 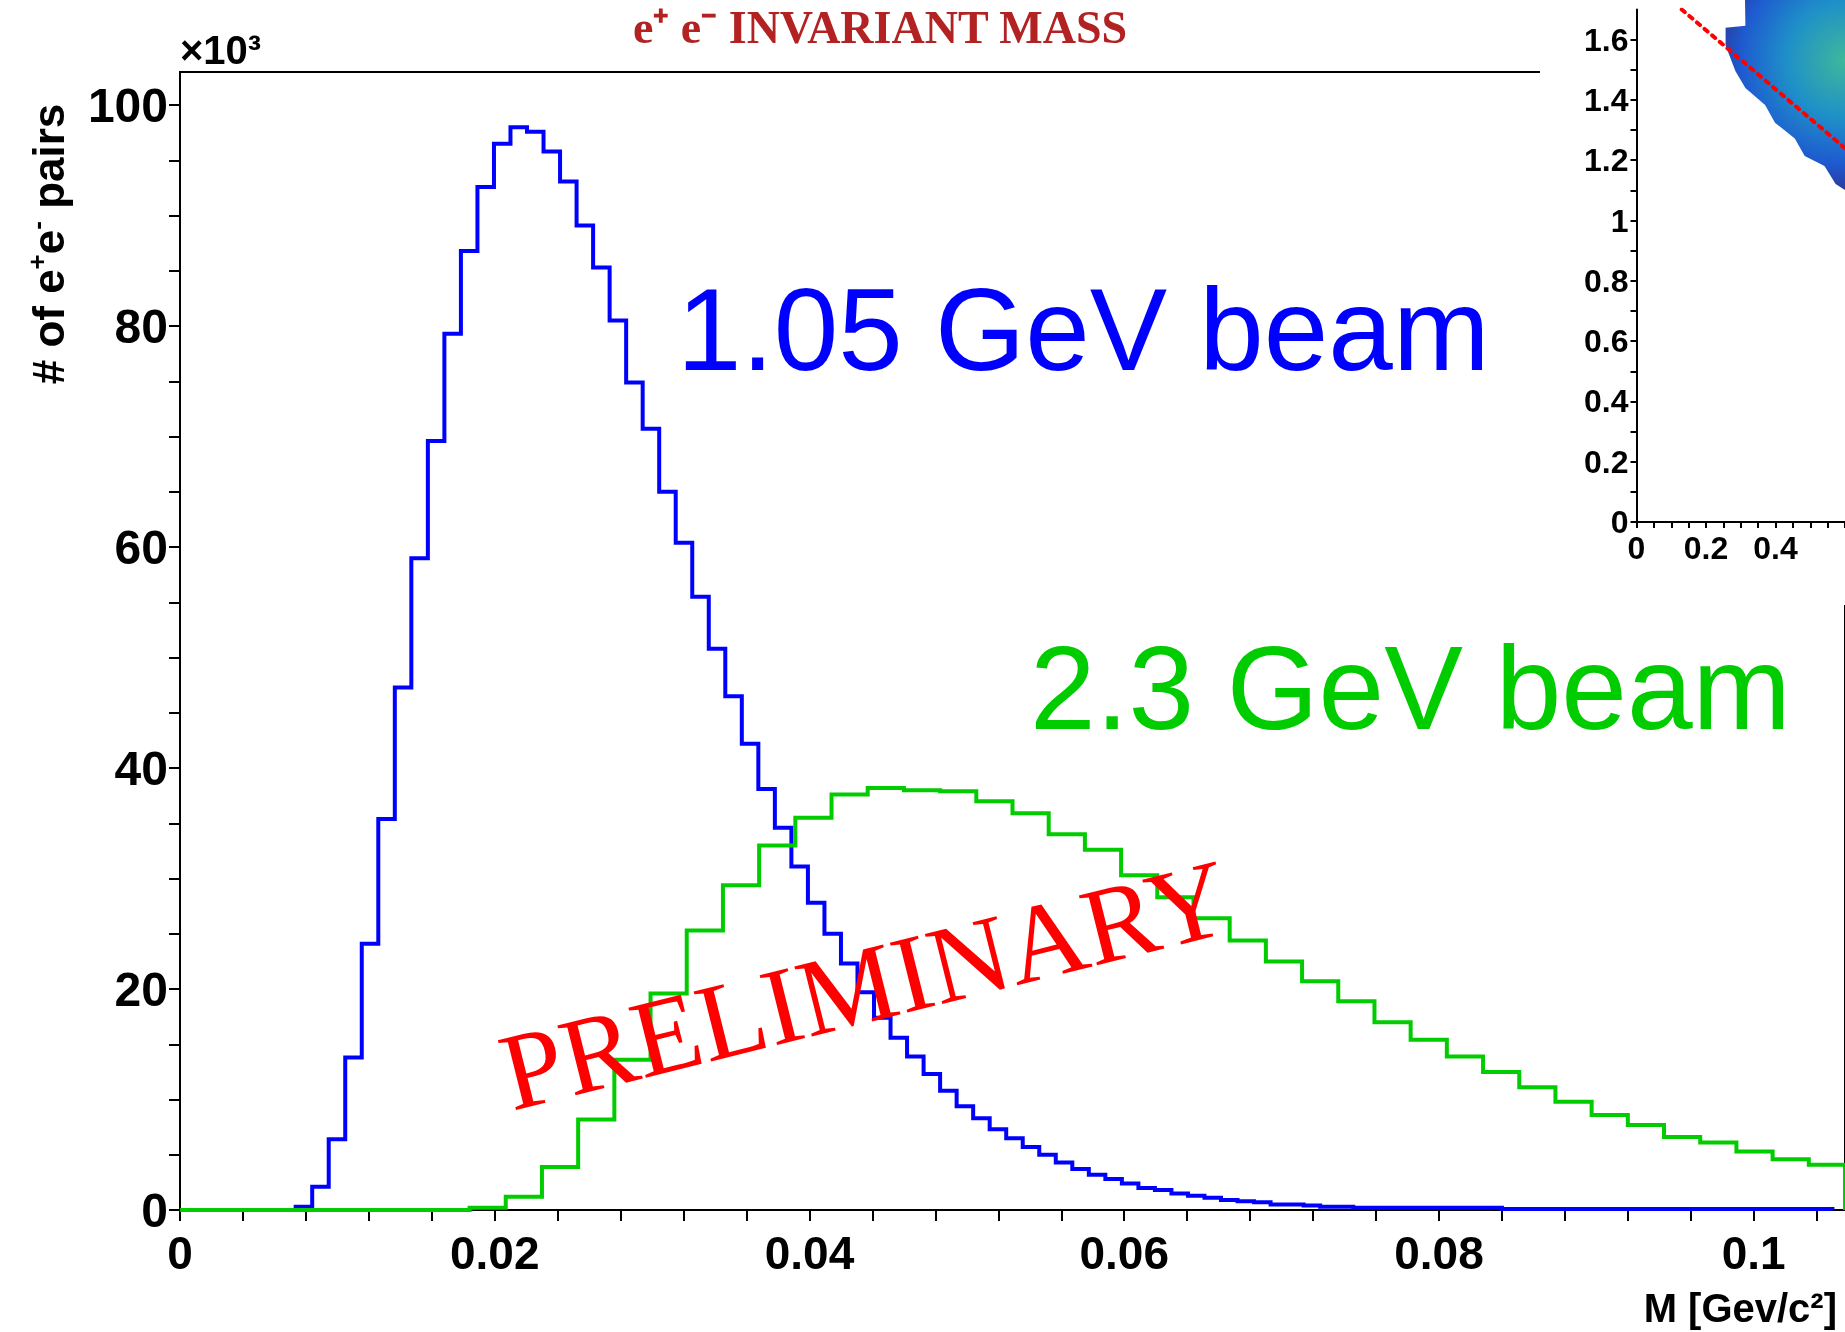 I want to click on y-tick-label: 20, so click(x=141, y=989).